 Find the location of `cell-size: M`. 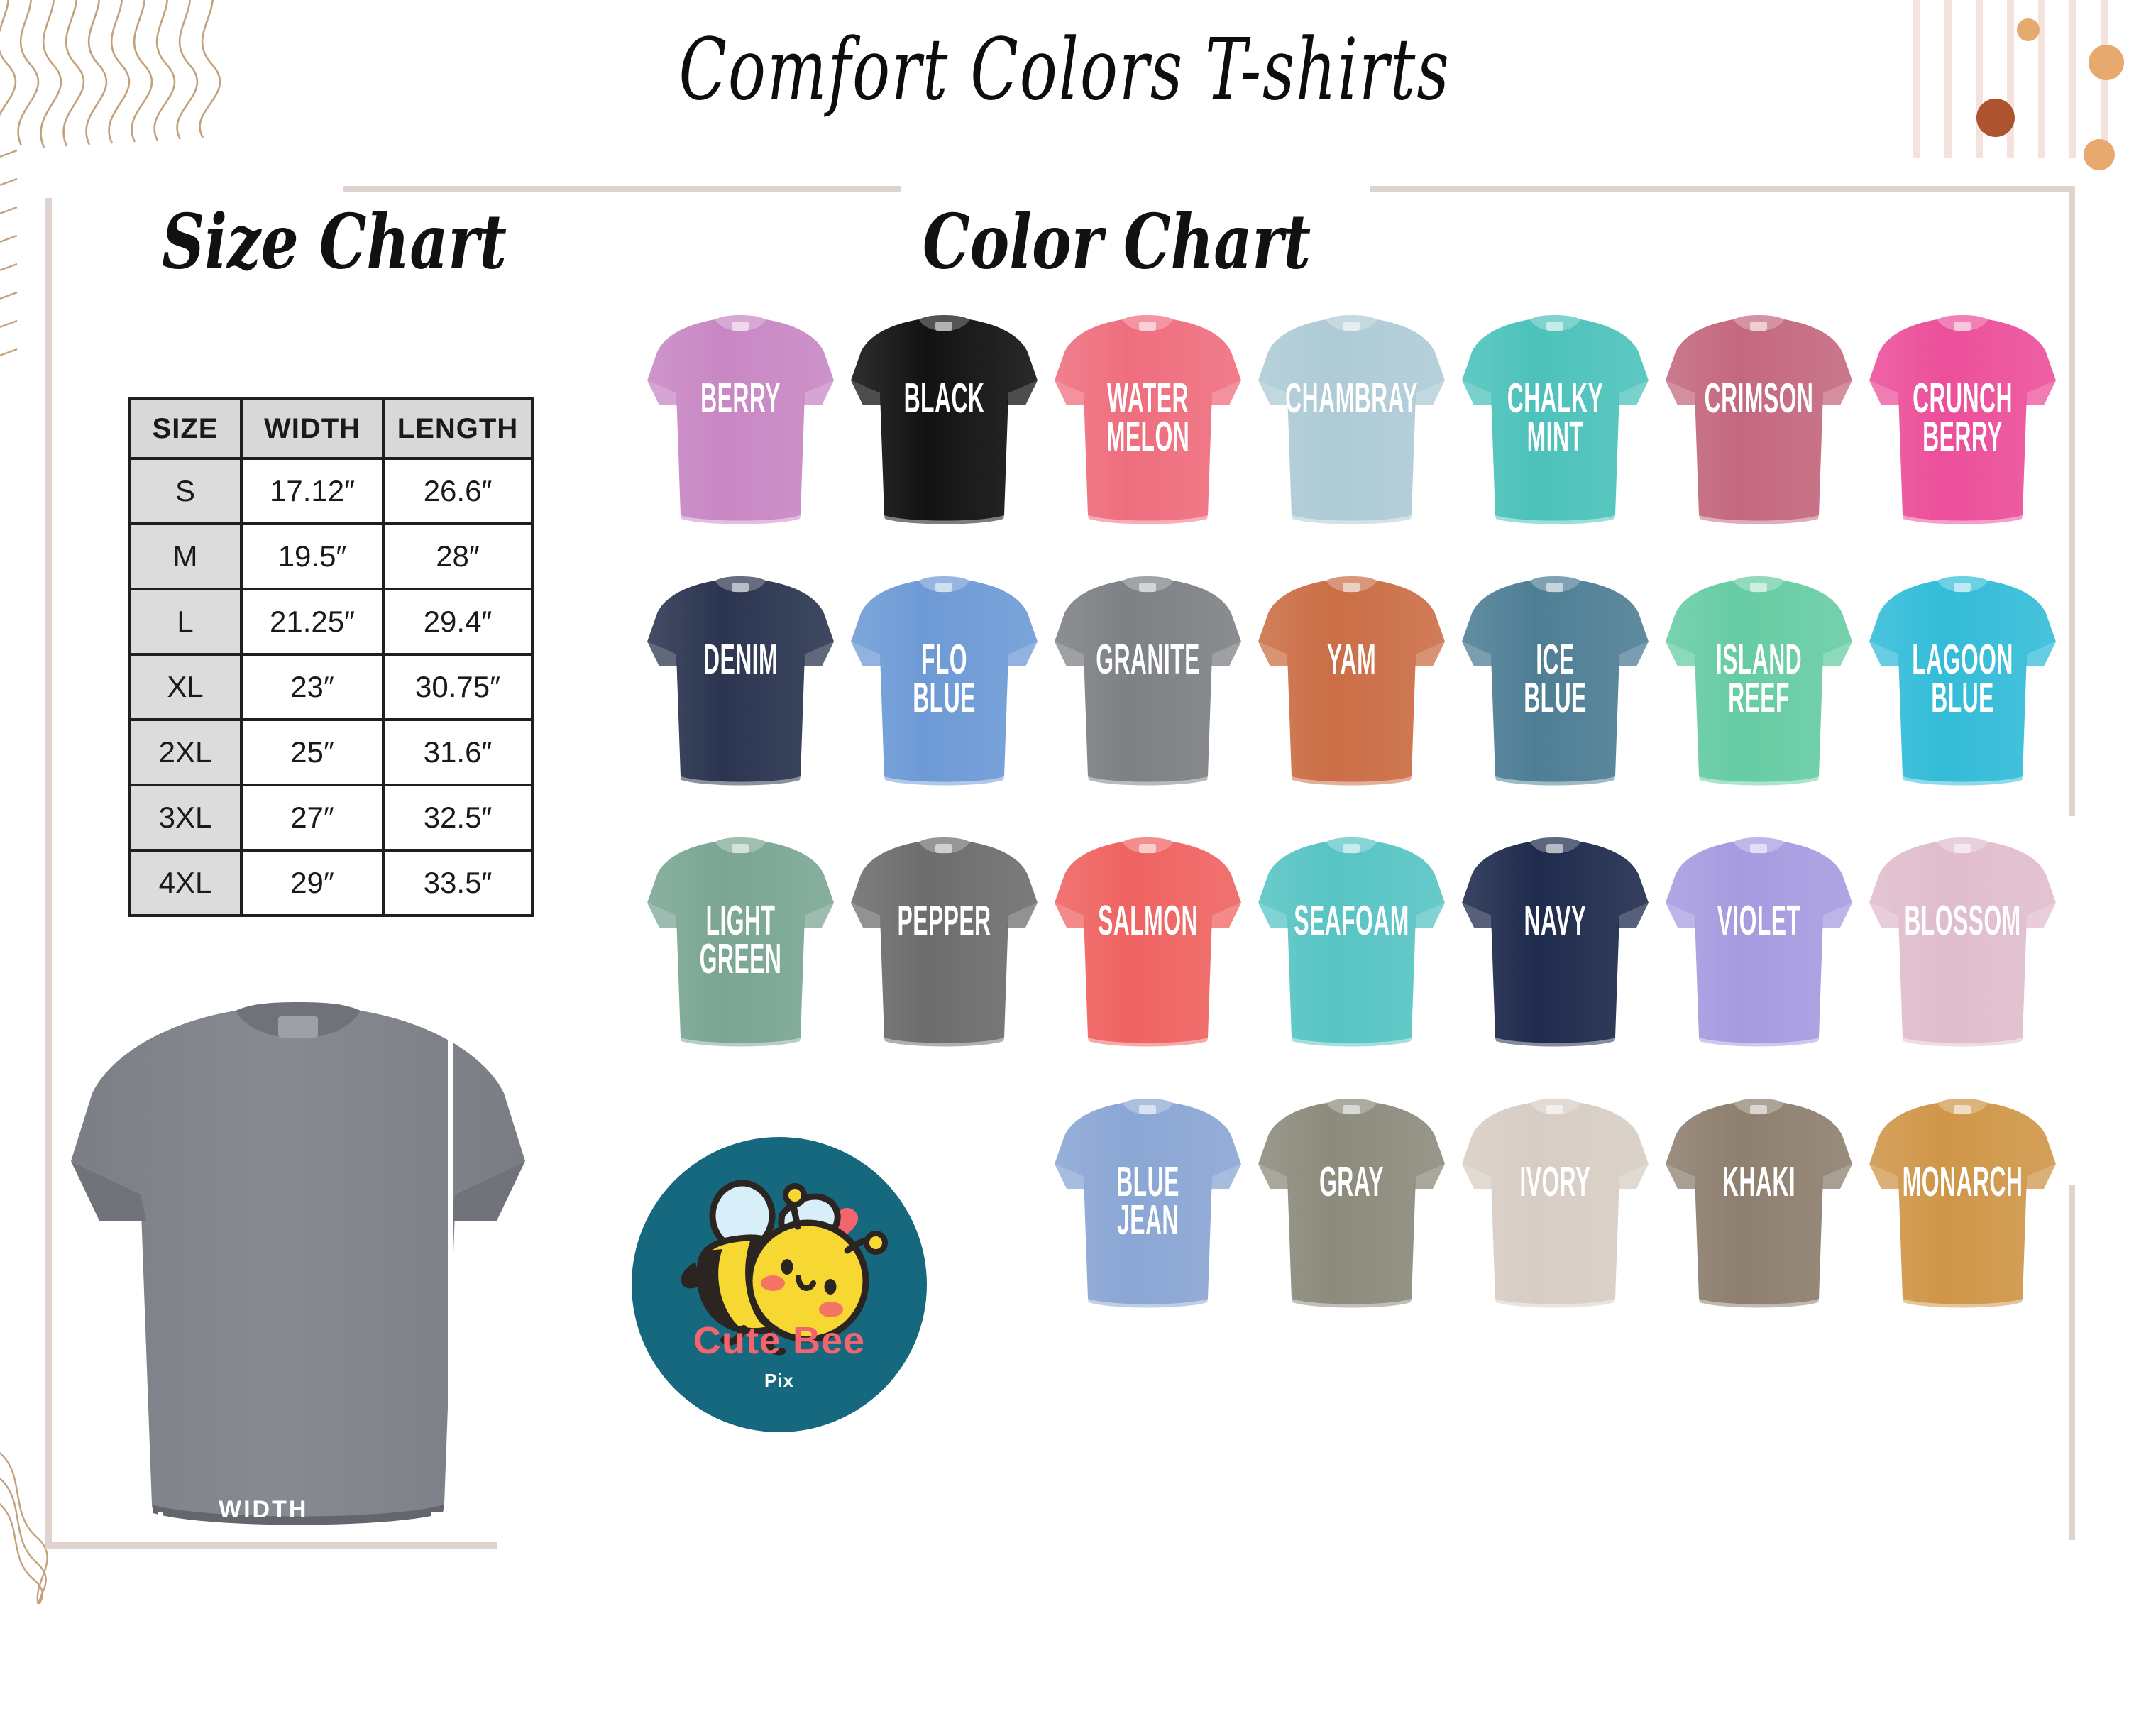

cell-size: M is located at coordinates (185, 556).